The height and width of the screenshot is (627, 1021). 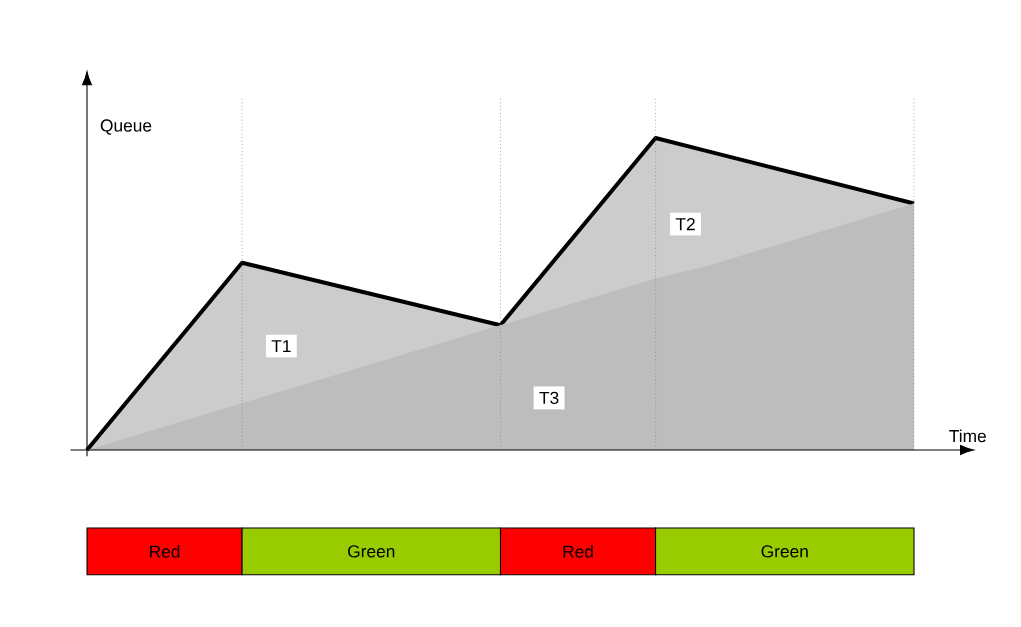 What do you see at coordinates (967, 436) in the screenshot?
I see `x-axis-title: Time` at bounding box center [967, 436].